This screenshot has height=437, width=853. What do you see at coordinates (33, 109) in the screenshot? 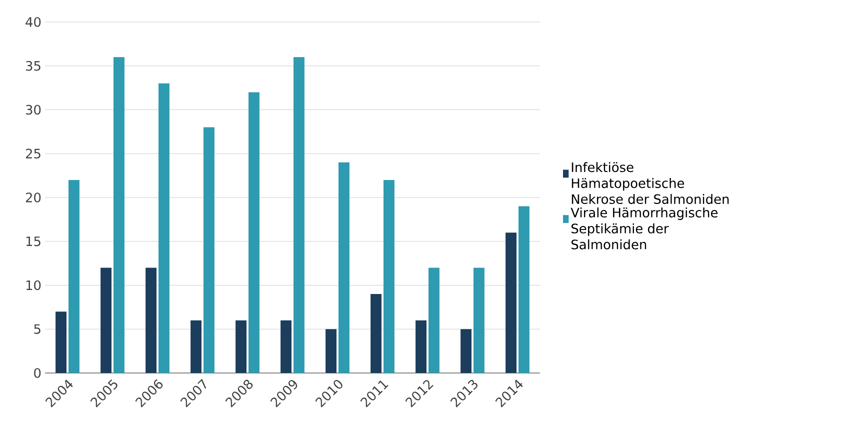
I see `y-tick-label: 30` at bounding box center [33, 109].